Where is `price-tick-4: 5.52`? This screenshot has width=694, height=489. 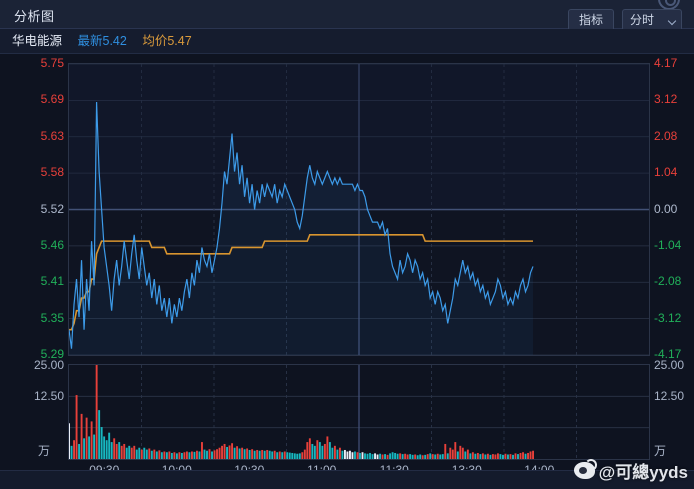
price-tick-4: 5.52 is located at coordinates (52, 208).